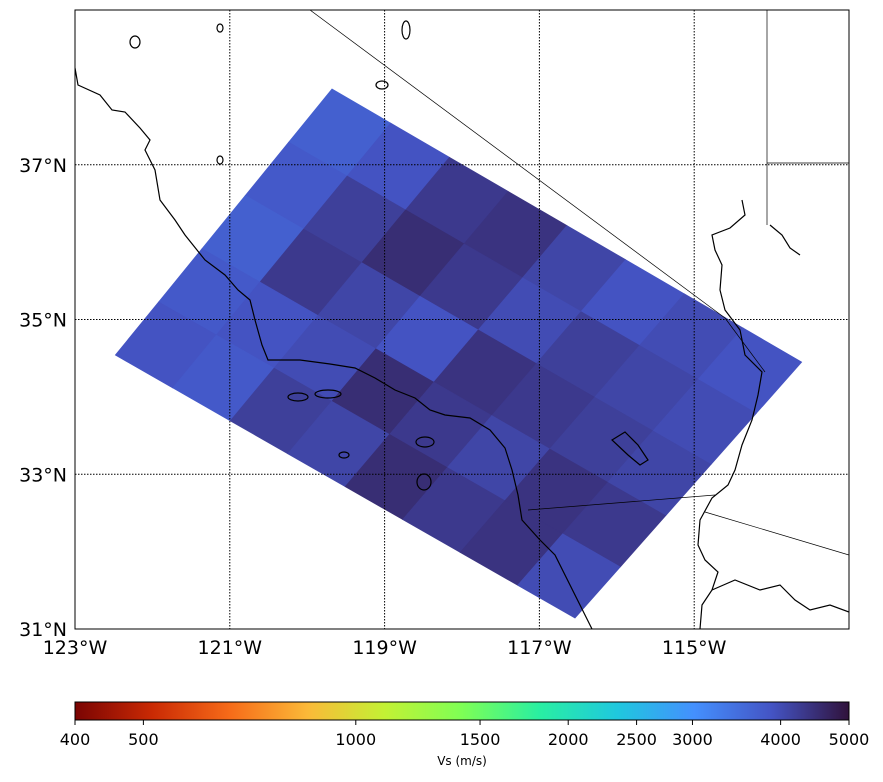 This screenshot has width=883, height=782. What do you see at coordinates (539, 648) in the screenshot?
I see `x-tick-label: 117°W` at bounding box center [539, 648].